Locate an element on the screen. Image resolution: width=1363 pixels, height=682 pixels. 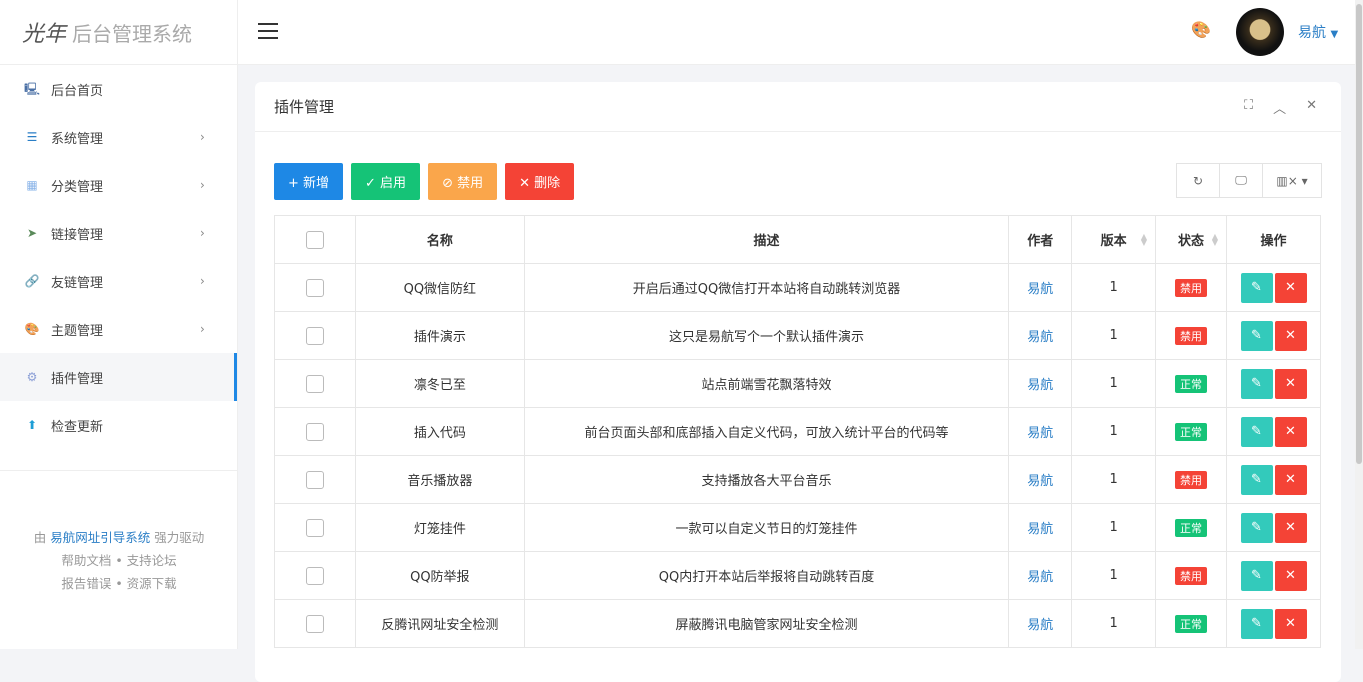
sidebar-item-6: ⚙ 插件管理 is located at coordinates (118, 377).